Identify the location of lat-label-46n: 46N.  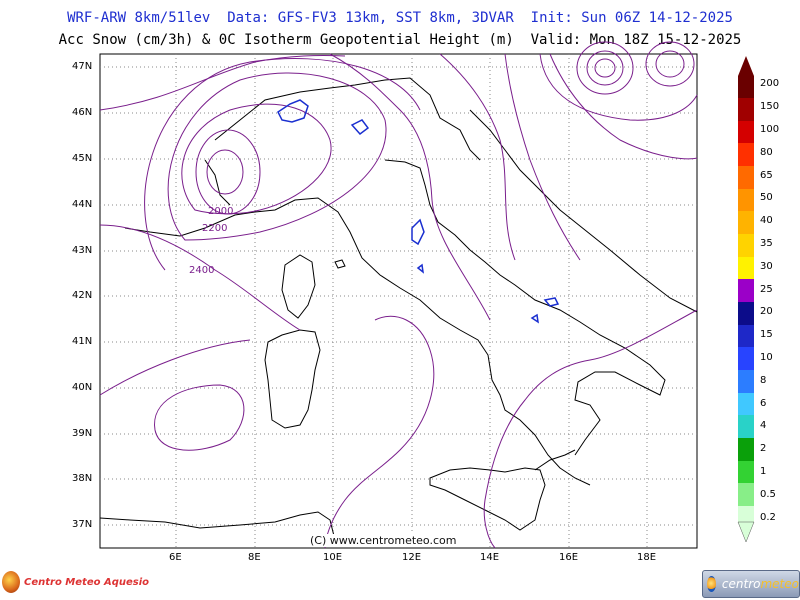
(82, 112).